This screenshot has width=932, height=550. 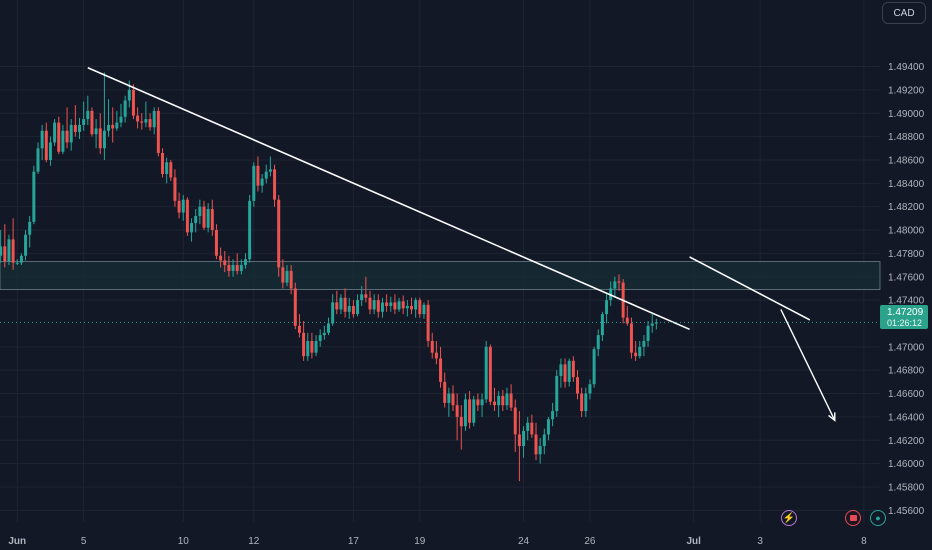 I want to click on x-tick-label: Jul, so click(x=693, y=541).